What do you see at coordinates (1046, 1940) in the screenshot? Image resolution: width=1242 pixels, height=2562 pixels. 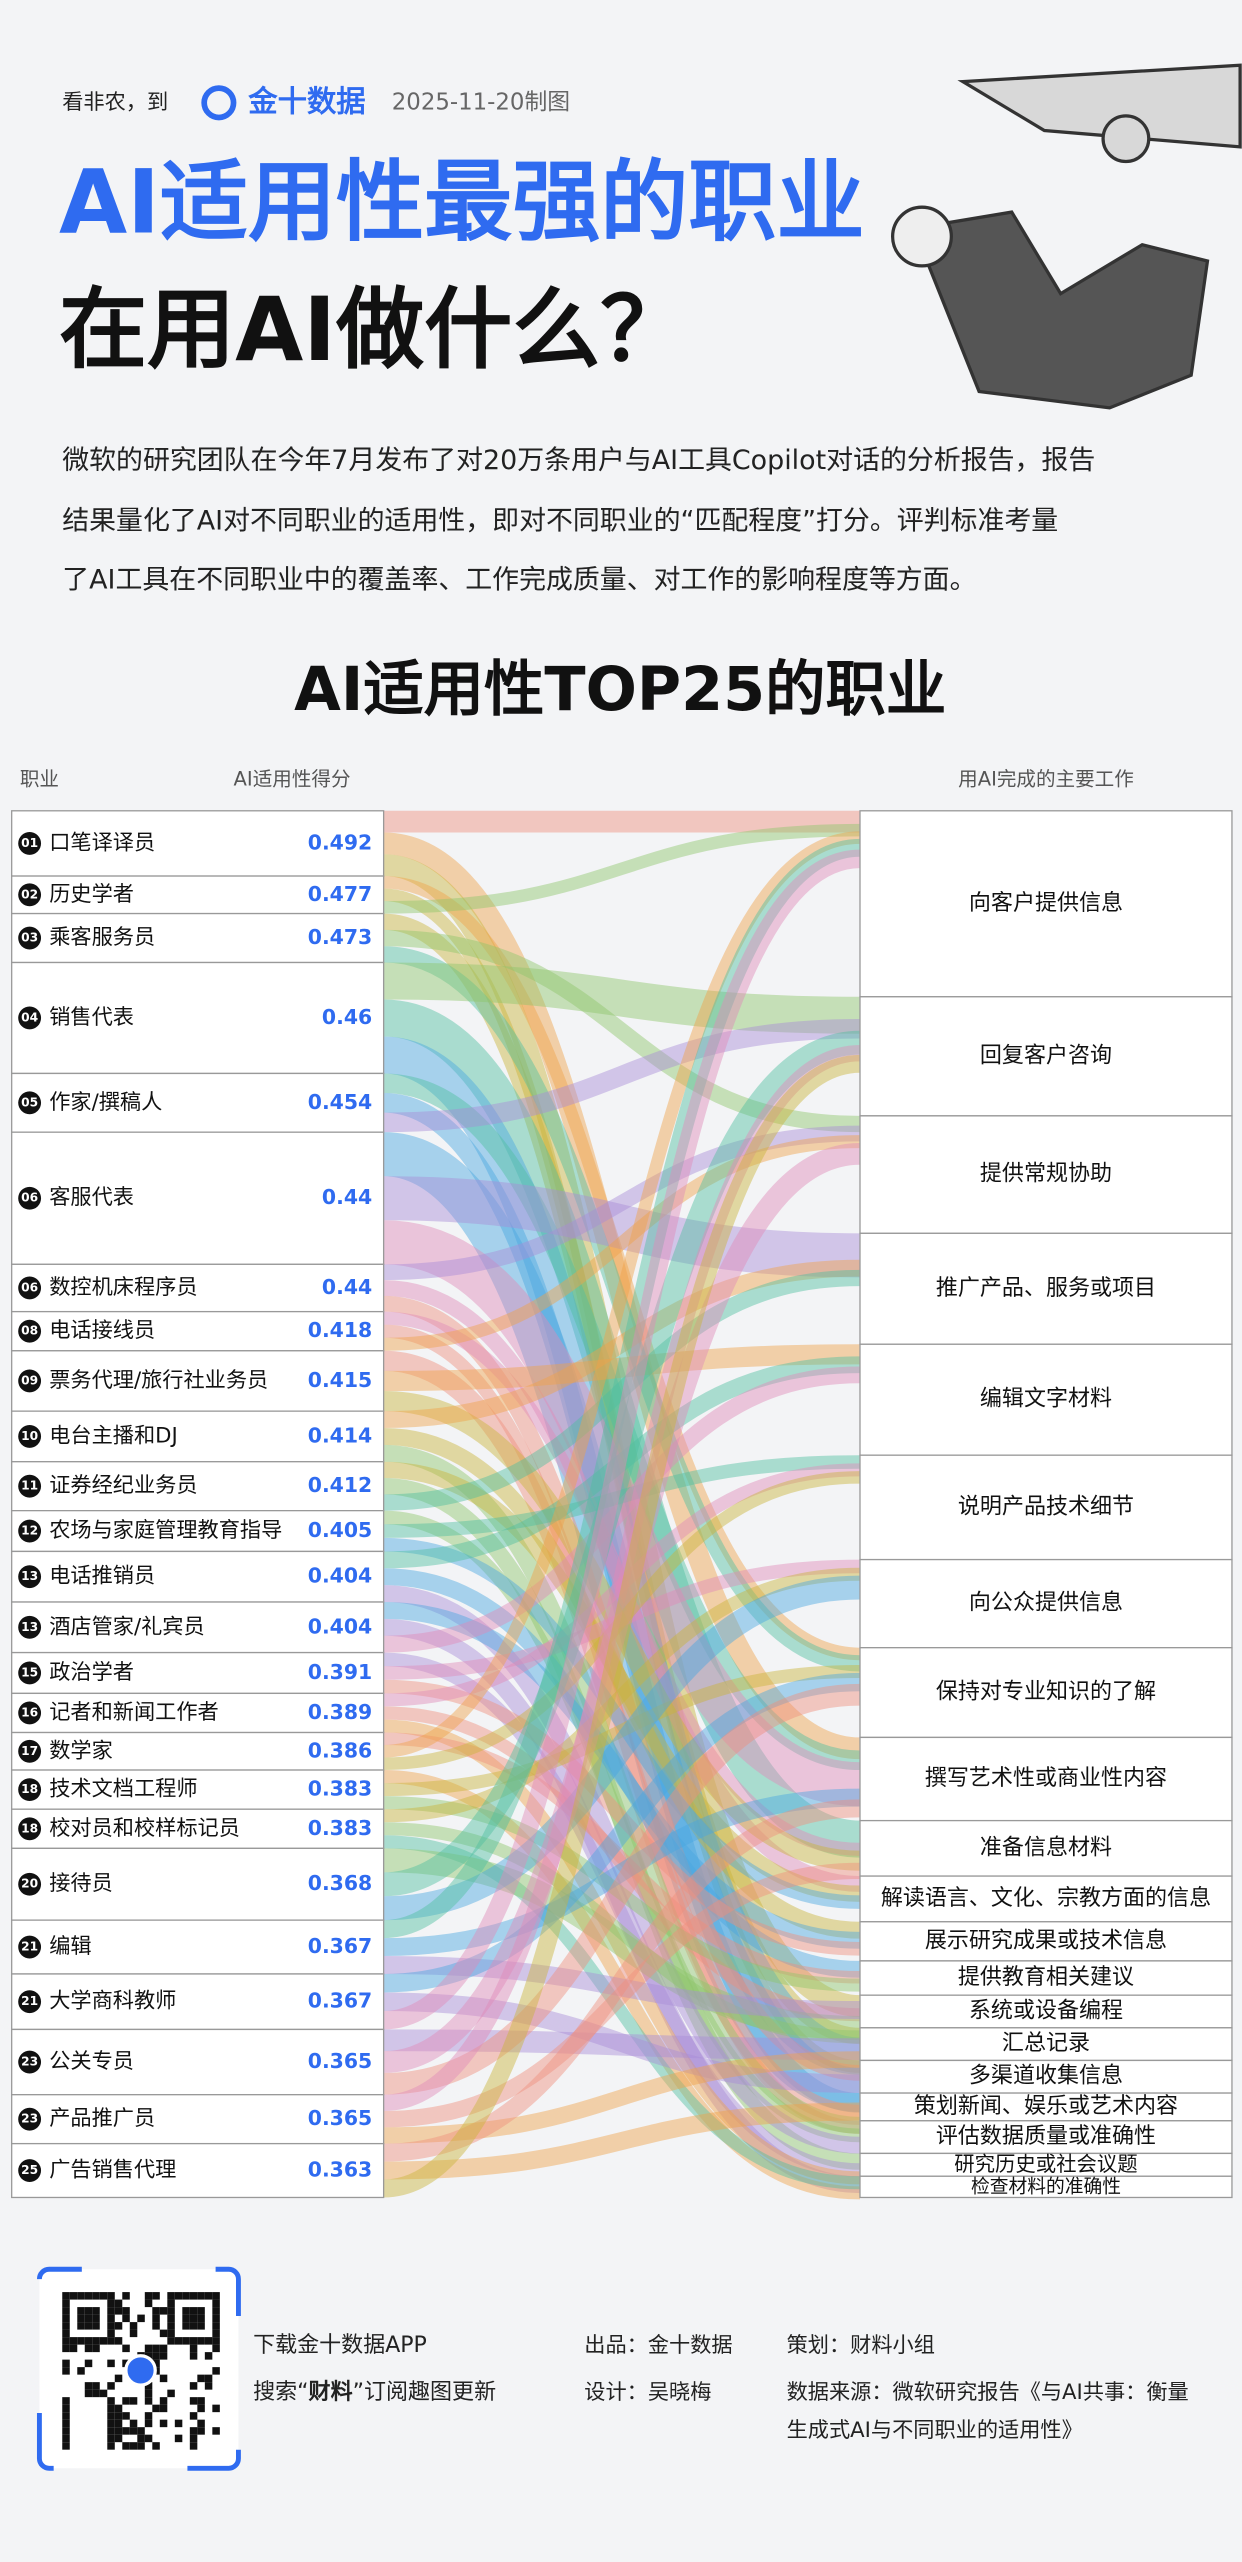 I see `task-name: 展示研究成果或技术信息` at bounding box center [1046, 1940].